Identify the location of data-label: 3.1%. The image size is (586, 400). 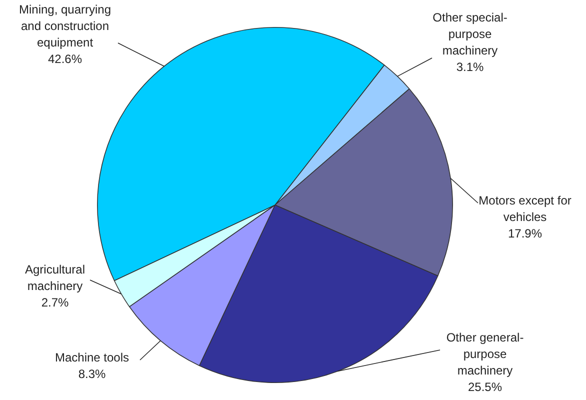
(470, 67).